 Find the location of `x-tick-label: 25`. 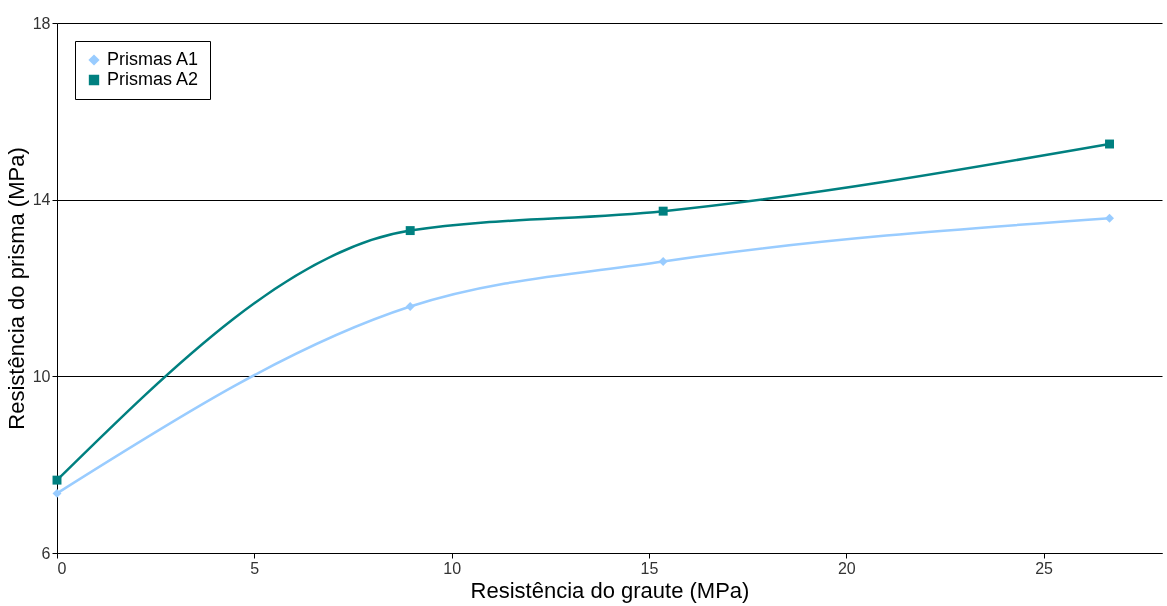

x-tick-label: 25 is located at coordinates (1044, 568).